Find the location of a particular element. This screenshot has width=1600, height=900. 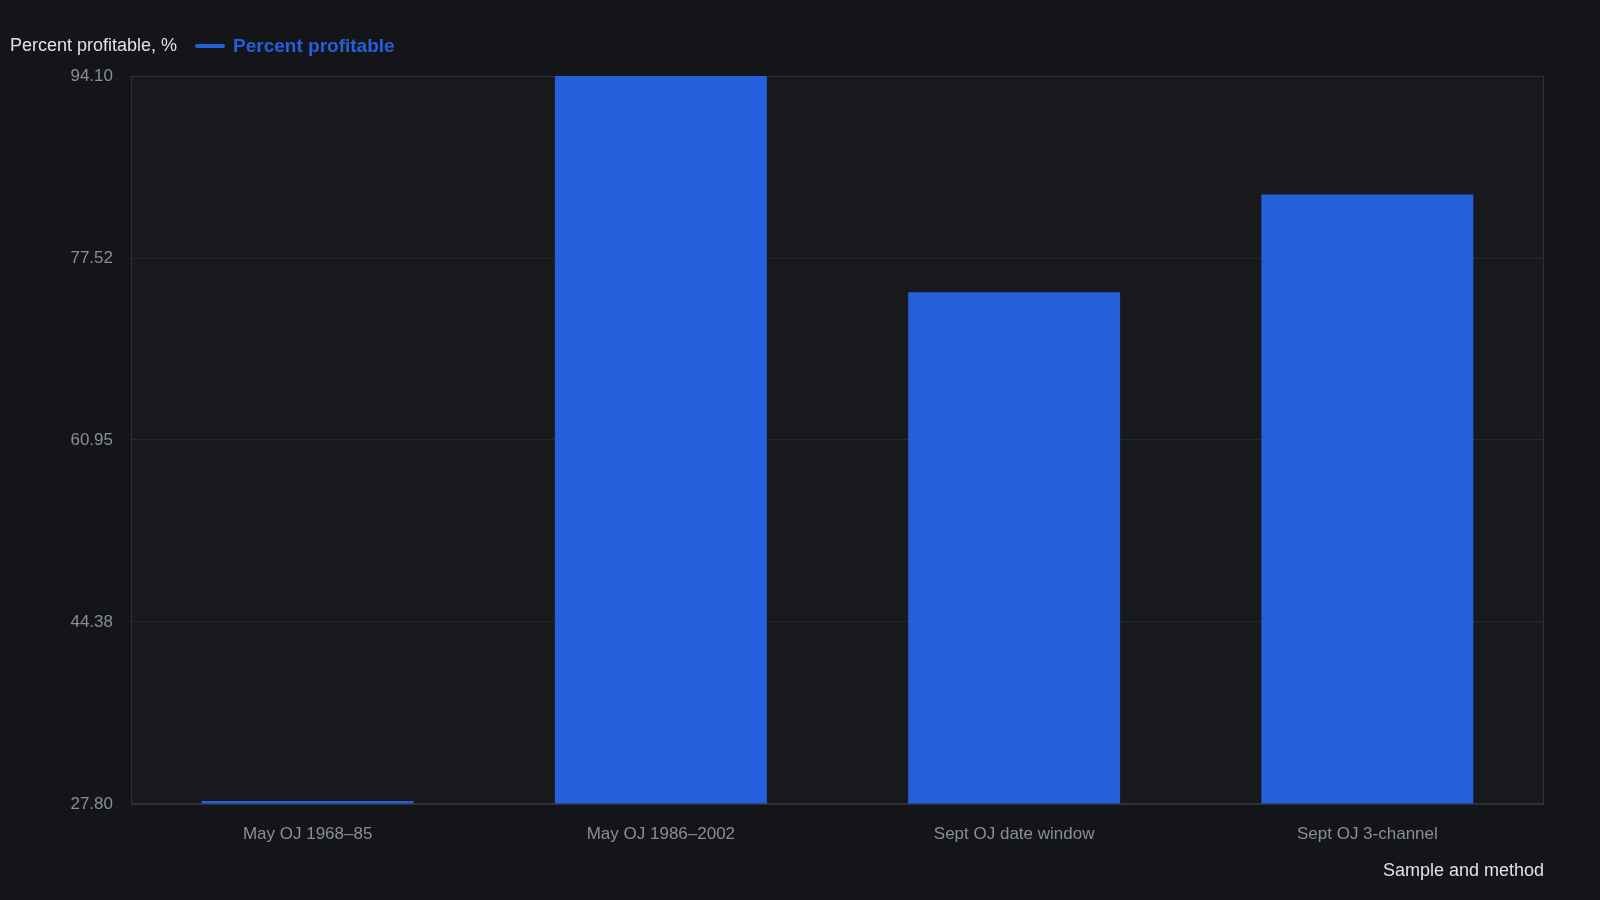

x-axis-title: Sample and method is located at coordinates (1463, 870).